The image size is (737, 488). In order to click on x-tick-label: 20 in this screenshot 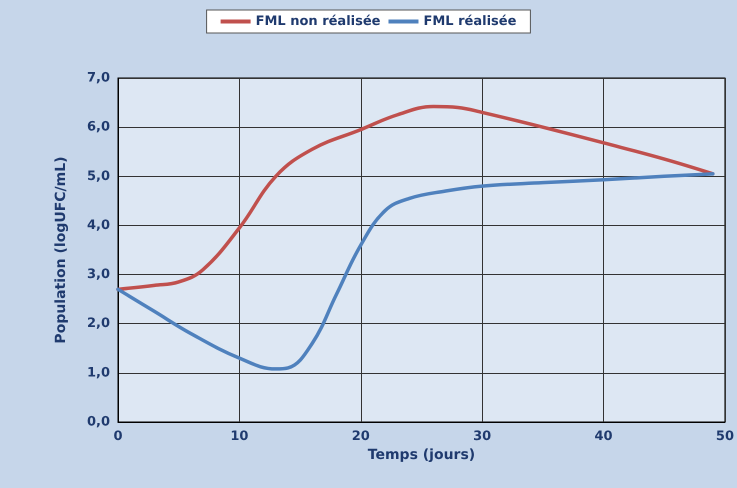, I will do `click(361, 436)`.